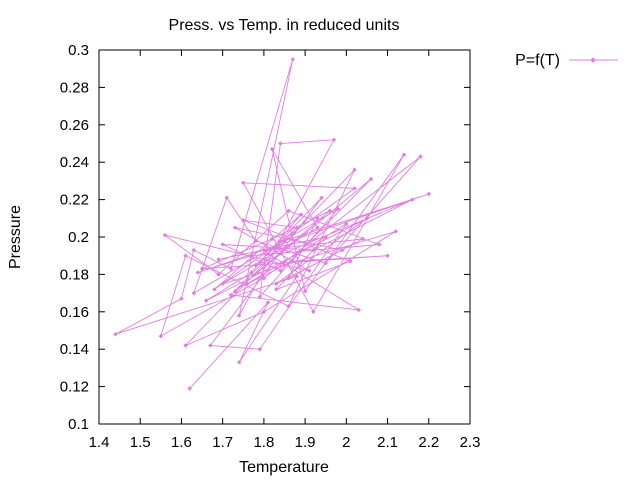 The height and width of the screenshot is (480, 640). I want to click on x-tick-label: 1.5, so click(140, 442).